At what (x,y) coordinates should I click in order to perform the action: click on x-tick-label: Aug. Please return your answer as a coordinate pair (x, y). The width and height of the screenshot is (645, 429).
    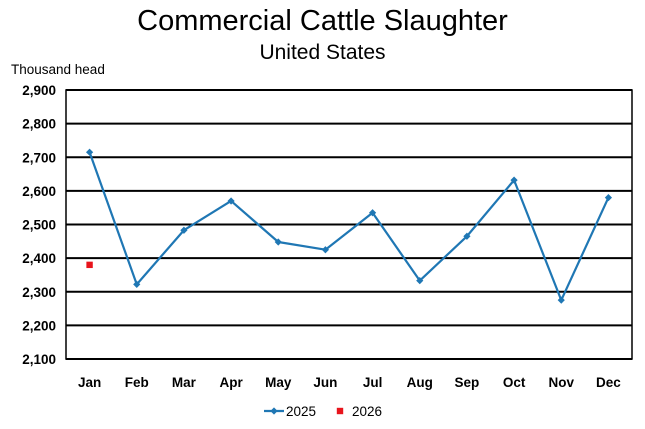
    Looking at the image, I should click on (420, 382).